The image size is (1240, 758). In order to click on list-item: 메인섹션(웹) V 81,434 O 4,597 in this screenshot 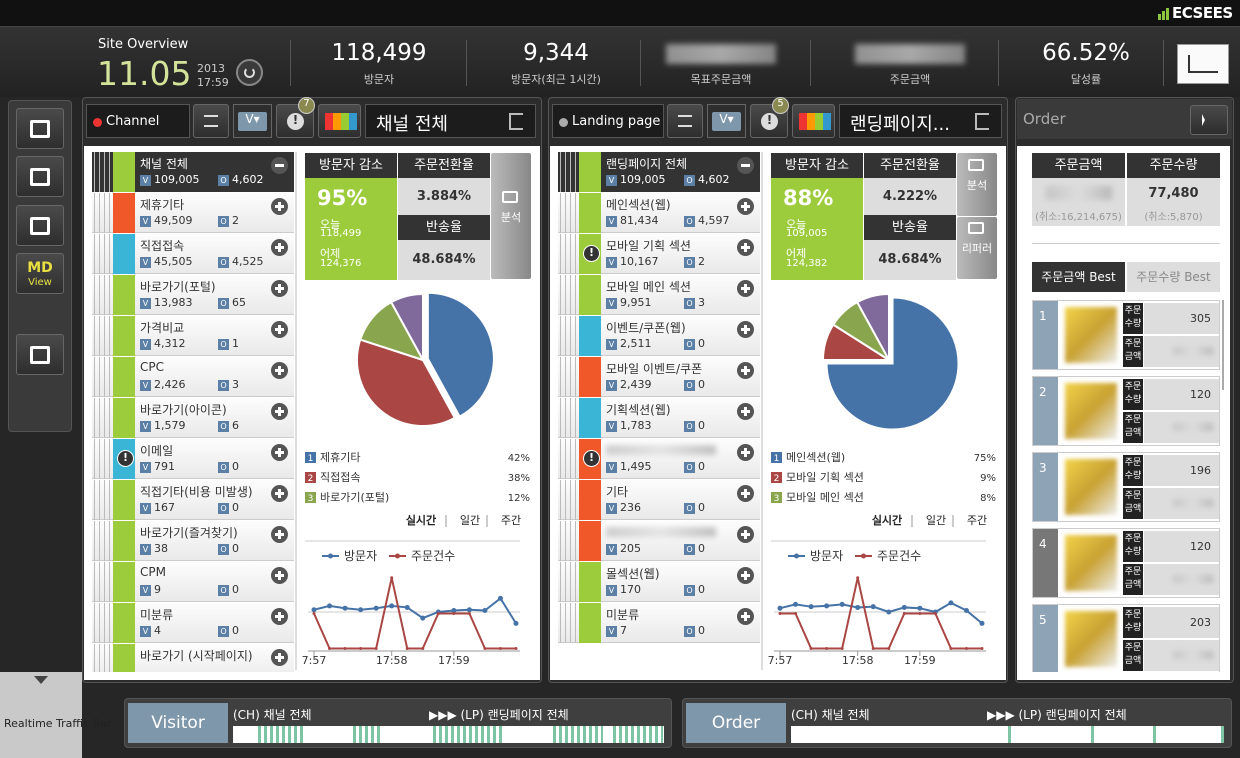, I will do `click(659, 213)`.